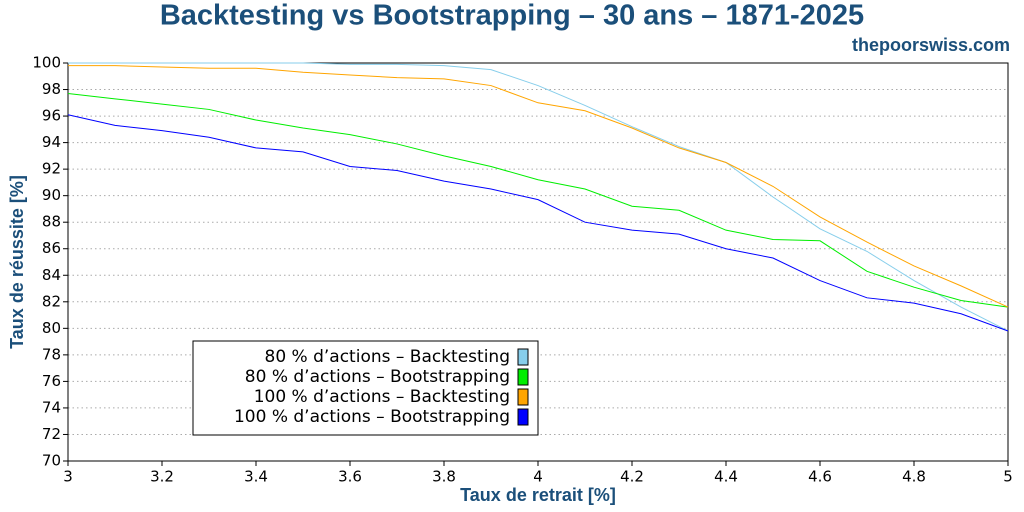  Describe the element at coordinates (51, 116) in the screenshot. I see `y-tick-label: 96` at that location.